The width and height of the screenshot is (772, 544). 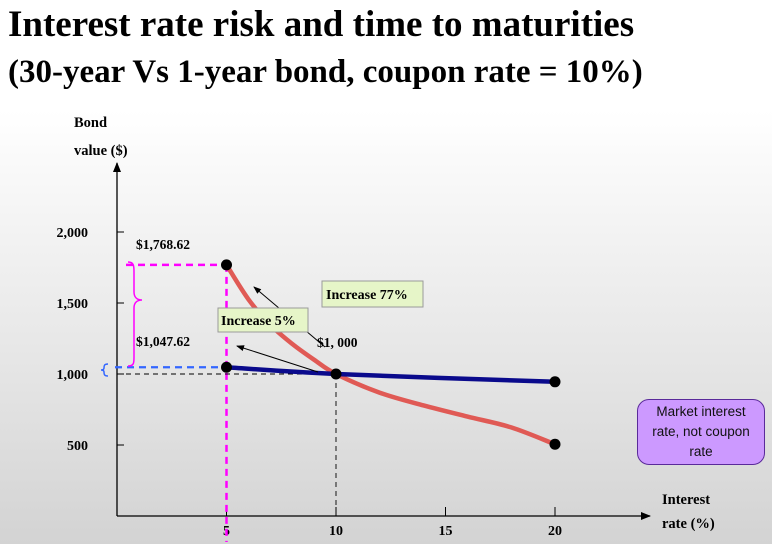 I want to click on x-axis-label-line2: rate (%), so click(x=688, y=524).